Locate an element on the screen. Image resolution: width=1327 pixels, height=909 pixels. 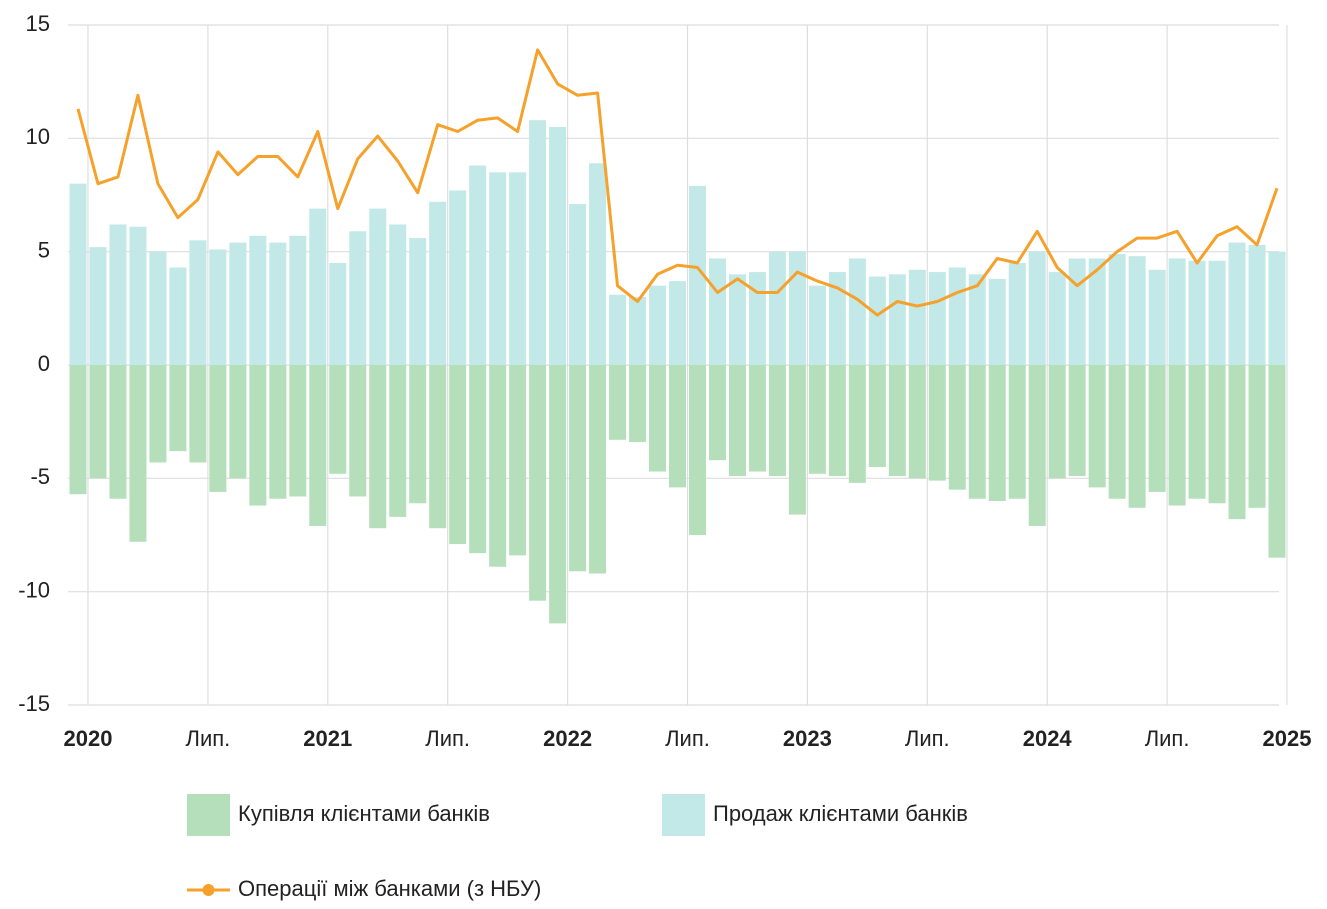
x-tick-label: 2023 is located at coordinates (807, 738).